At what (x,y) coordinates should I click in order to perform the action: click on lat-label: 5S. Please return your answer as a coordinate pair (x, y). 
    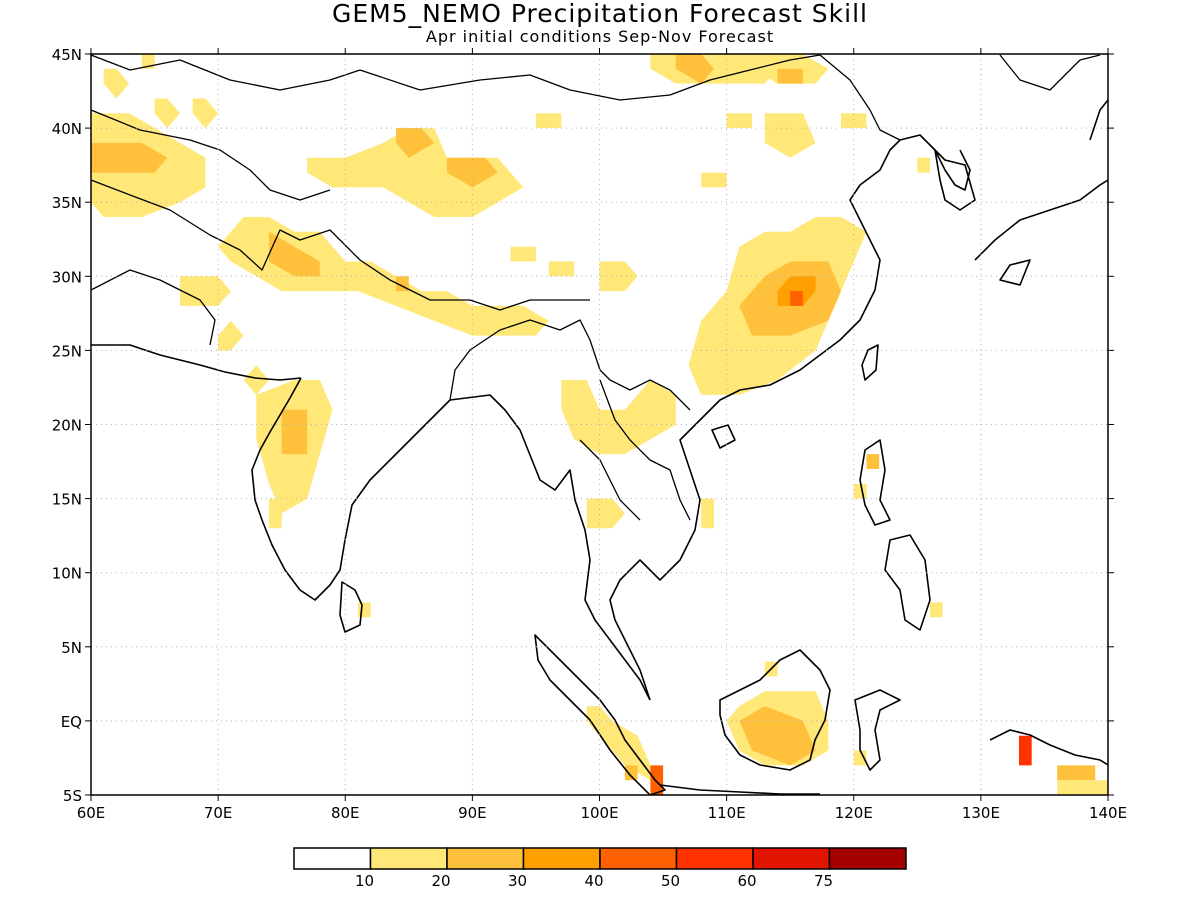
    Looking at the image, I should click on (72, 796).